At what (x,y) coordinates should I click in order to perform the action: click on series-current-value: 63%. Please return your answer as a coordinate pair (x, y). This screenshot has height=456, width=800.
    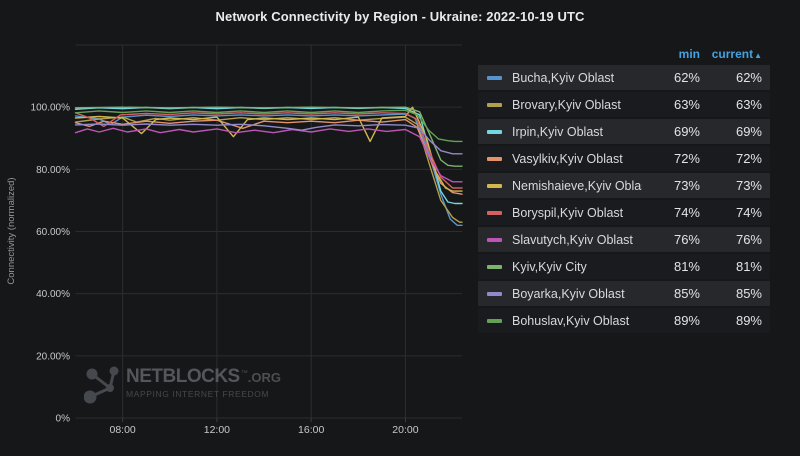
    Looking at the image, I should click on (748, 104).